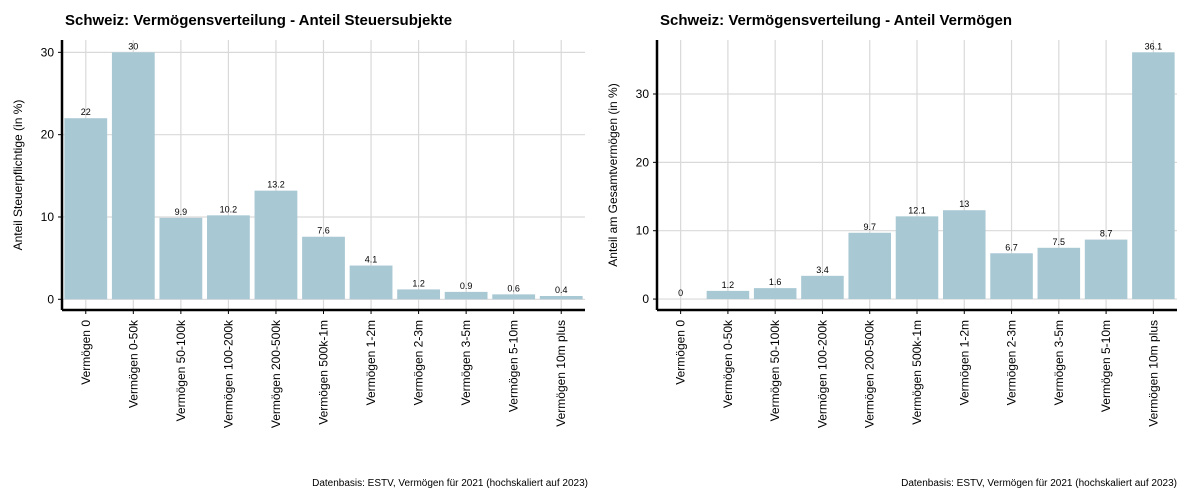 The height and width of the screenshot is (490, 1179). Describe the element at coordinates (181, 212) in the screenshot. I see `value-label: 9.9` at that location.